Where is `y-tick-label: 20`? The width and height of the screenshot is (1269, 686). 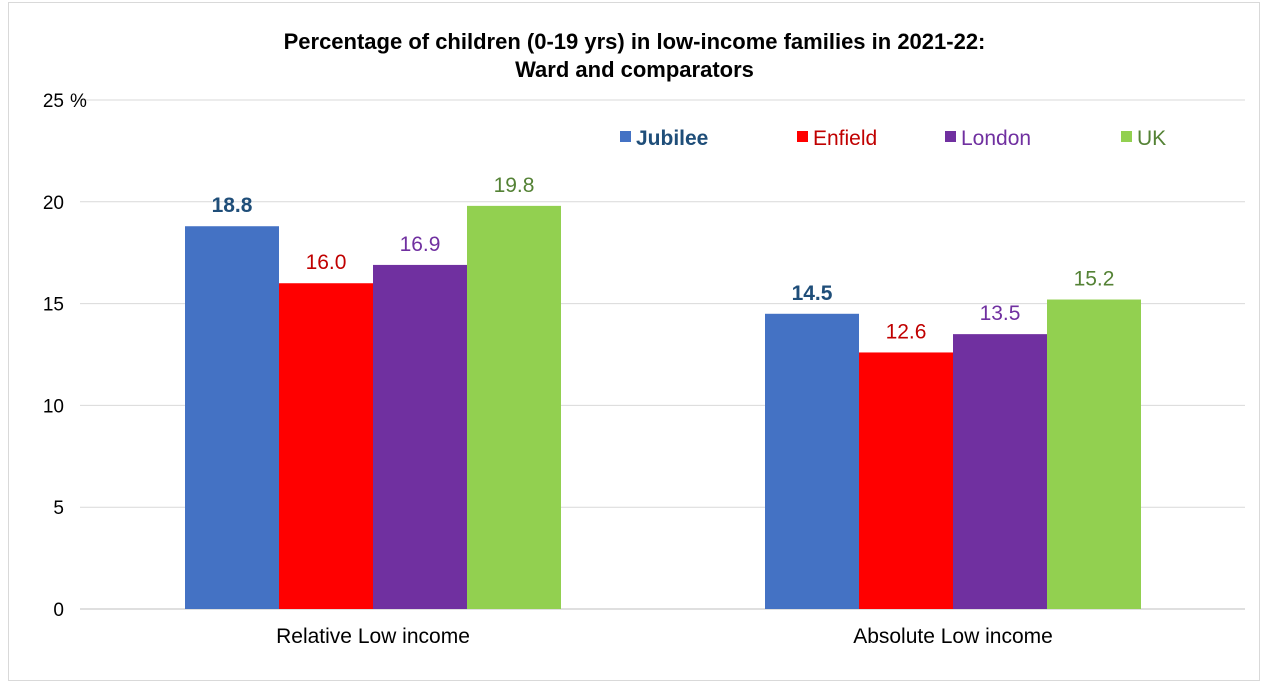 y-tick-label: 20 is located at coordinates (53, 203).